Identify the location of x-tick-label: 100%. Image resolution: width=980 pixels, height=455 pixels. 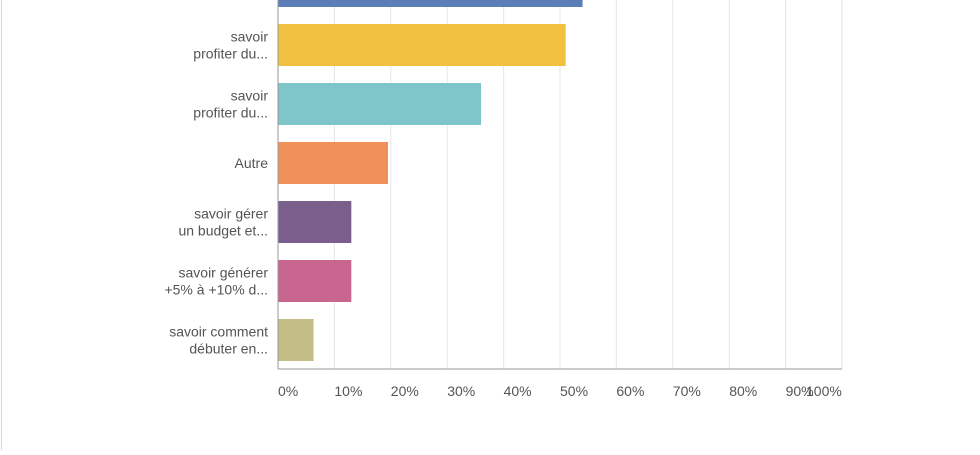
(824, 391).